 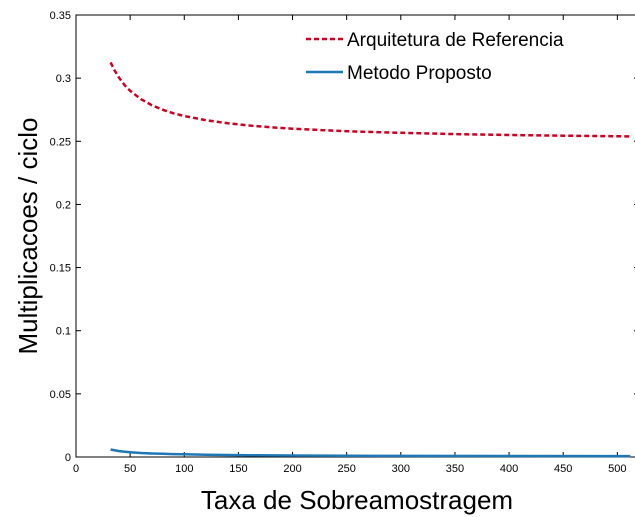 What do you see at coordinates (617, 469) in the screenshot?
I see `x-tick-label: 500` at bounding box center [617, 469].